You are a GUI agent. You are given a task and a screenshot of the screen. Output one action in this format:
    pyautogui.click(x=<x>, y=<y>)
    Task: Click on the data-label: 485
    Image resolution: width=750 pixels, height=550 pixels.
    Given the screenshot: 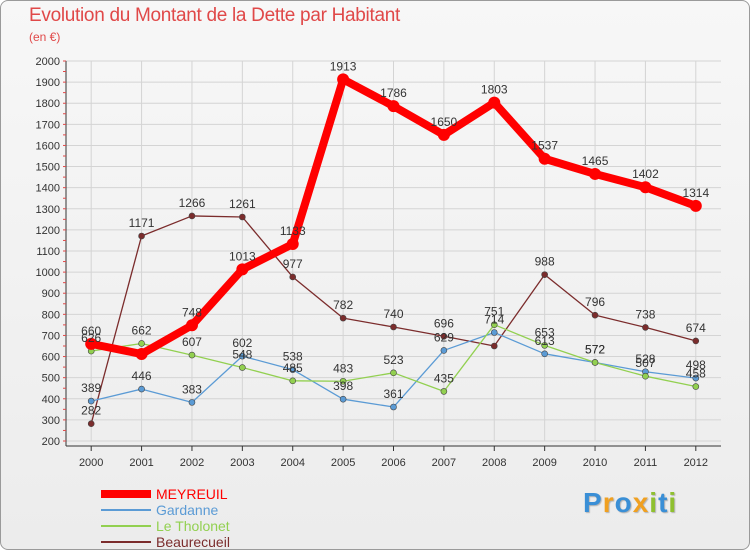 What is the action you would take?
    pyautogui.click(x=293, y=368)
    